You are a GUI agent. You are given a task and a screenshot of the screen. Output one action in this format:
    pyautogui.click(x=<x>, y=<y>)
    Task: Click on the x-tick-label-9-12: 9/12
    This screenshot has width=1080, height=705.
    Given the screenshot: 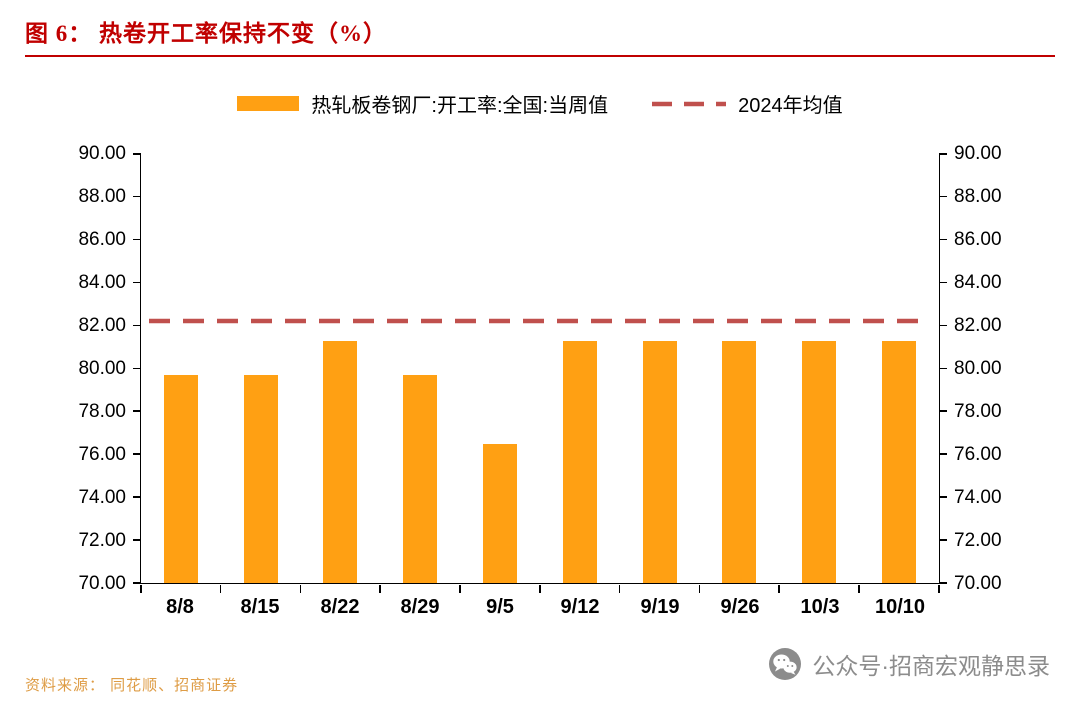 What is the action you would take?
    pyautogui.click(x=580, y=607)
    